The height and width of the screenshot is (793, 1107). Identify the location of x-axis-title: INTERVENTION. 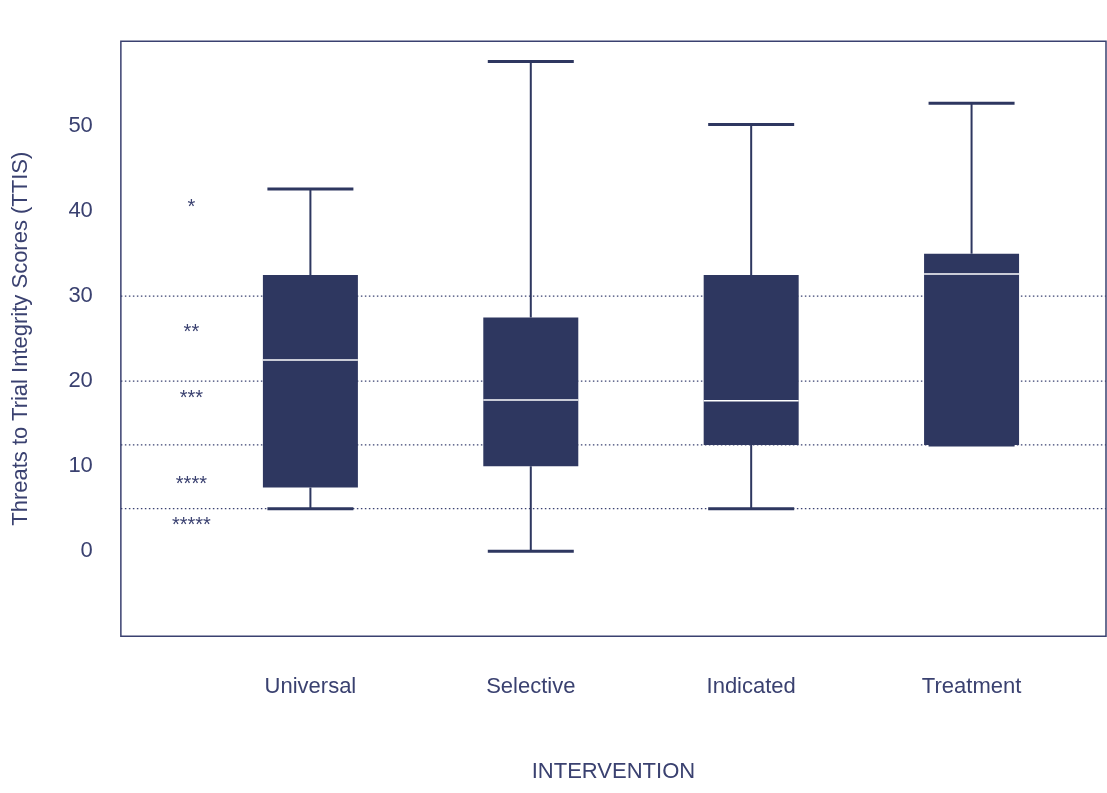
(613, 770).